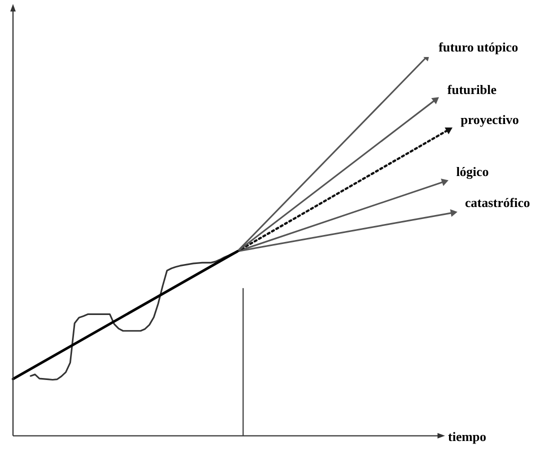 The width and height of the screenshot is (548, 452). I want to click on series-label: lógico, so click(472, 171).